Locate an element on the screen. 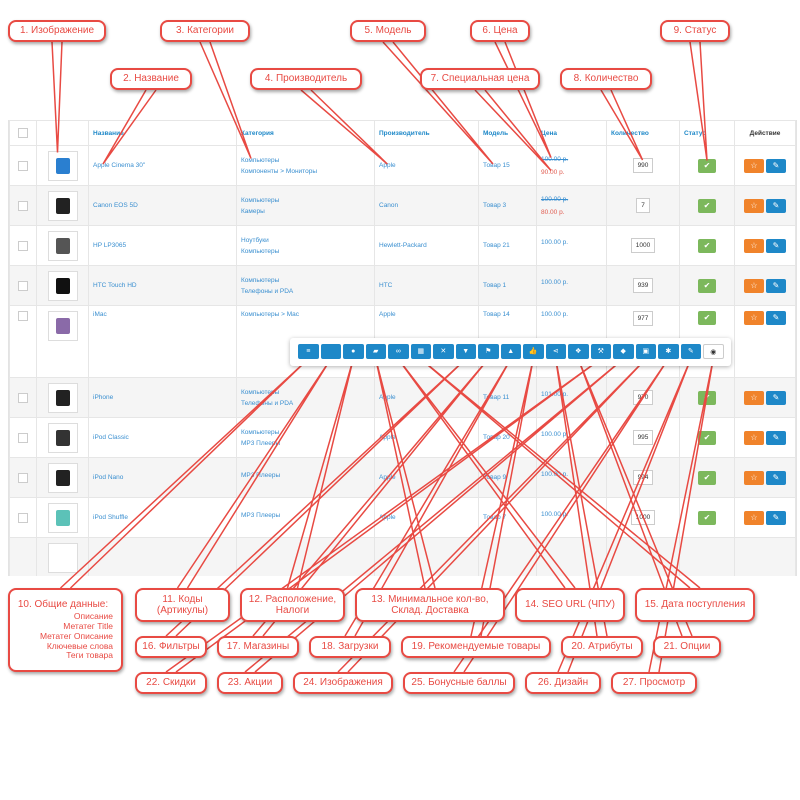 Image resolution: width=800 pixels, height=800 pixels. header-category: Категория is located at coordinates (305, 133).